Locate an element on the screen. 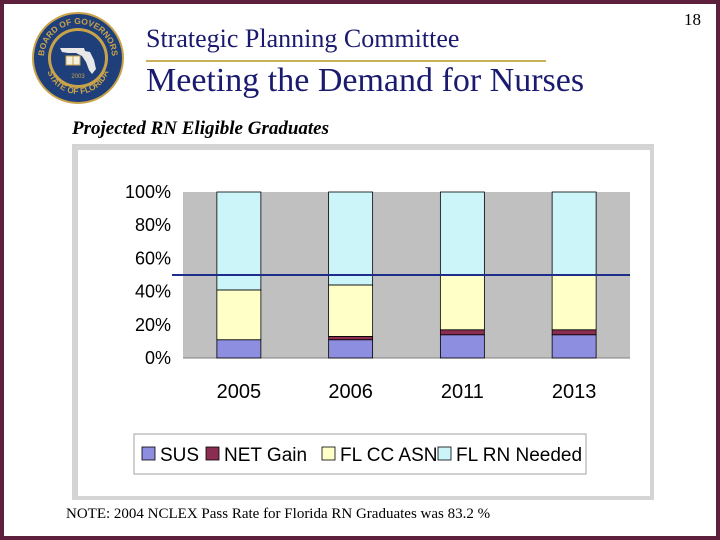 Image resolution: width=720 pixels, height=540 pixels. y-tick-label: 40% is located at coordinates (153, 292).